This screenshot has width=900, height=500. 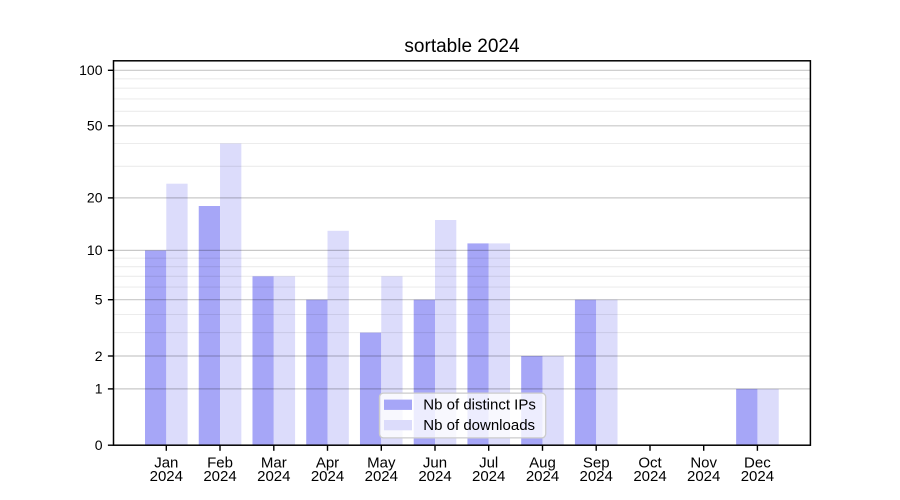 I want to click on svg-text: Jan, so click(x=166, y=463).